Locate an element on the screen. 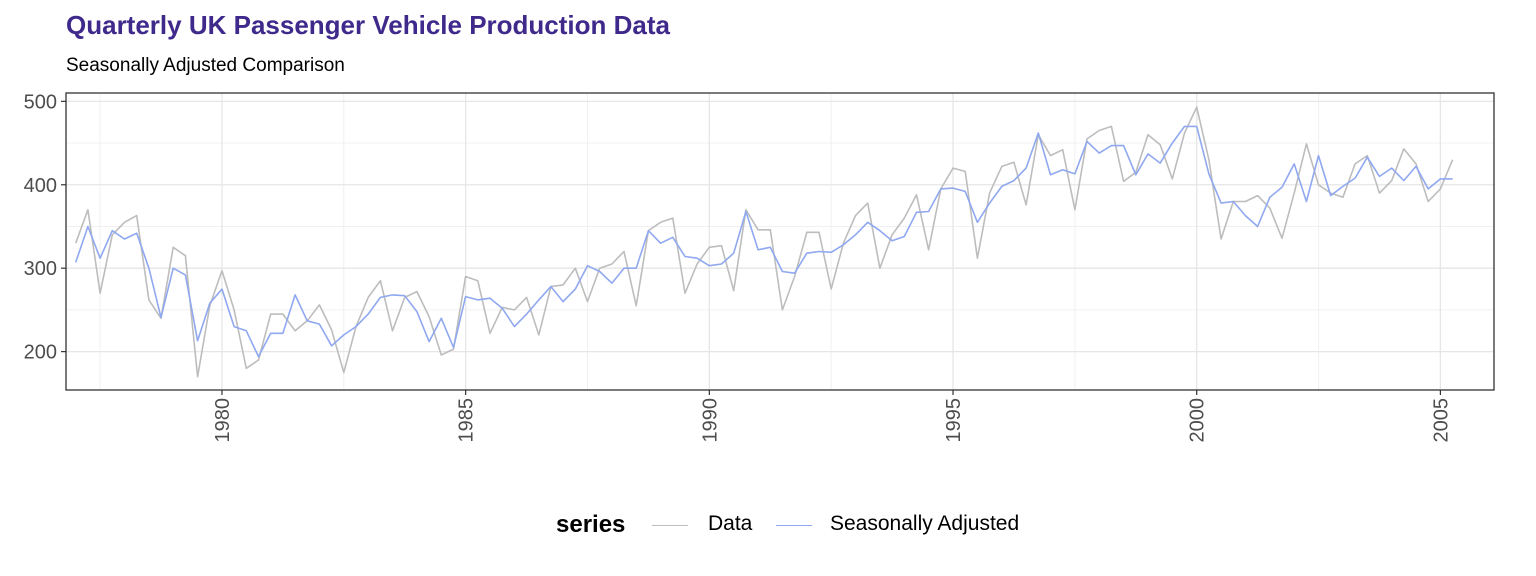 The height and width of the screenshot is (576, 1536). x-tick-label: 2000 is located at coordinates (1198, 420).